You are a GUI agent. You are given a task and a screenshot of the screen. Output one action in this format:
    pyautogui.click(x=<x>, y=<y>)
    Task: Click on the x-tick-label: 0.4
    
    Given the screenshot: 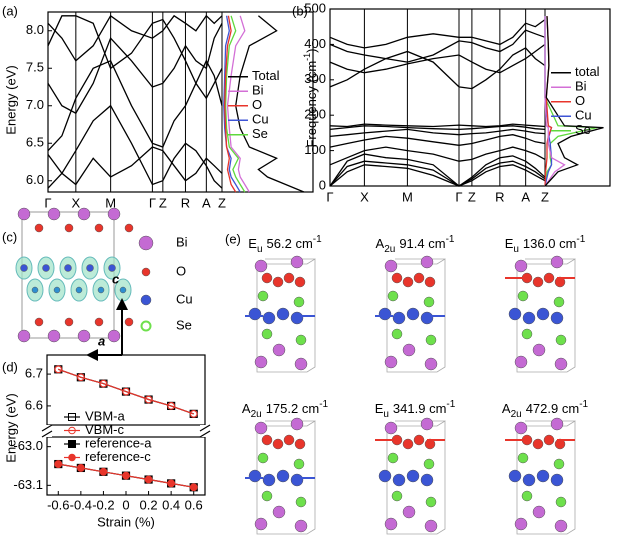 What is the action you would take?
    pyautogui.click(x=171, y=504)
    